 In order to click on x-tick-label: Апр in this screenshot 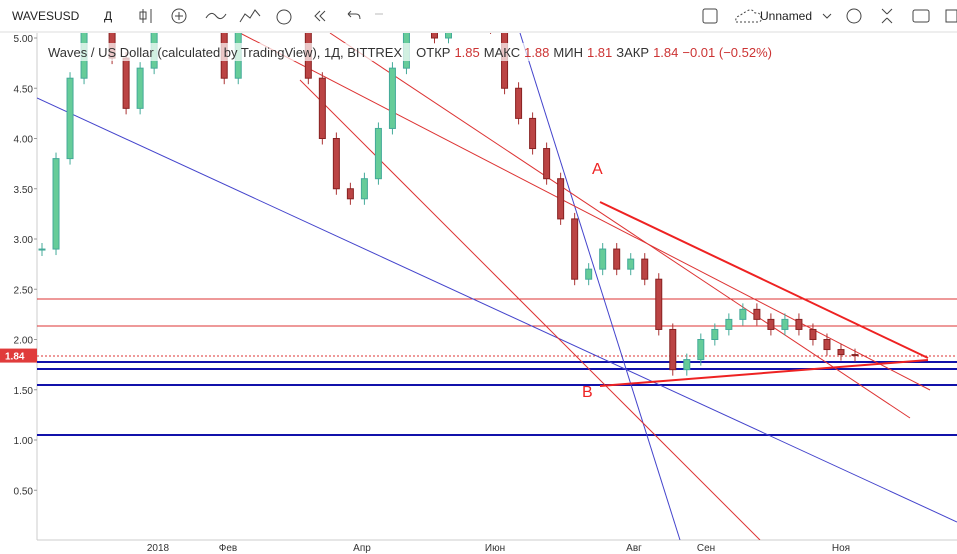, I will do `click(362, 548)`.